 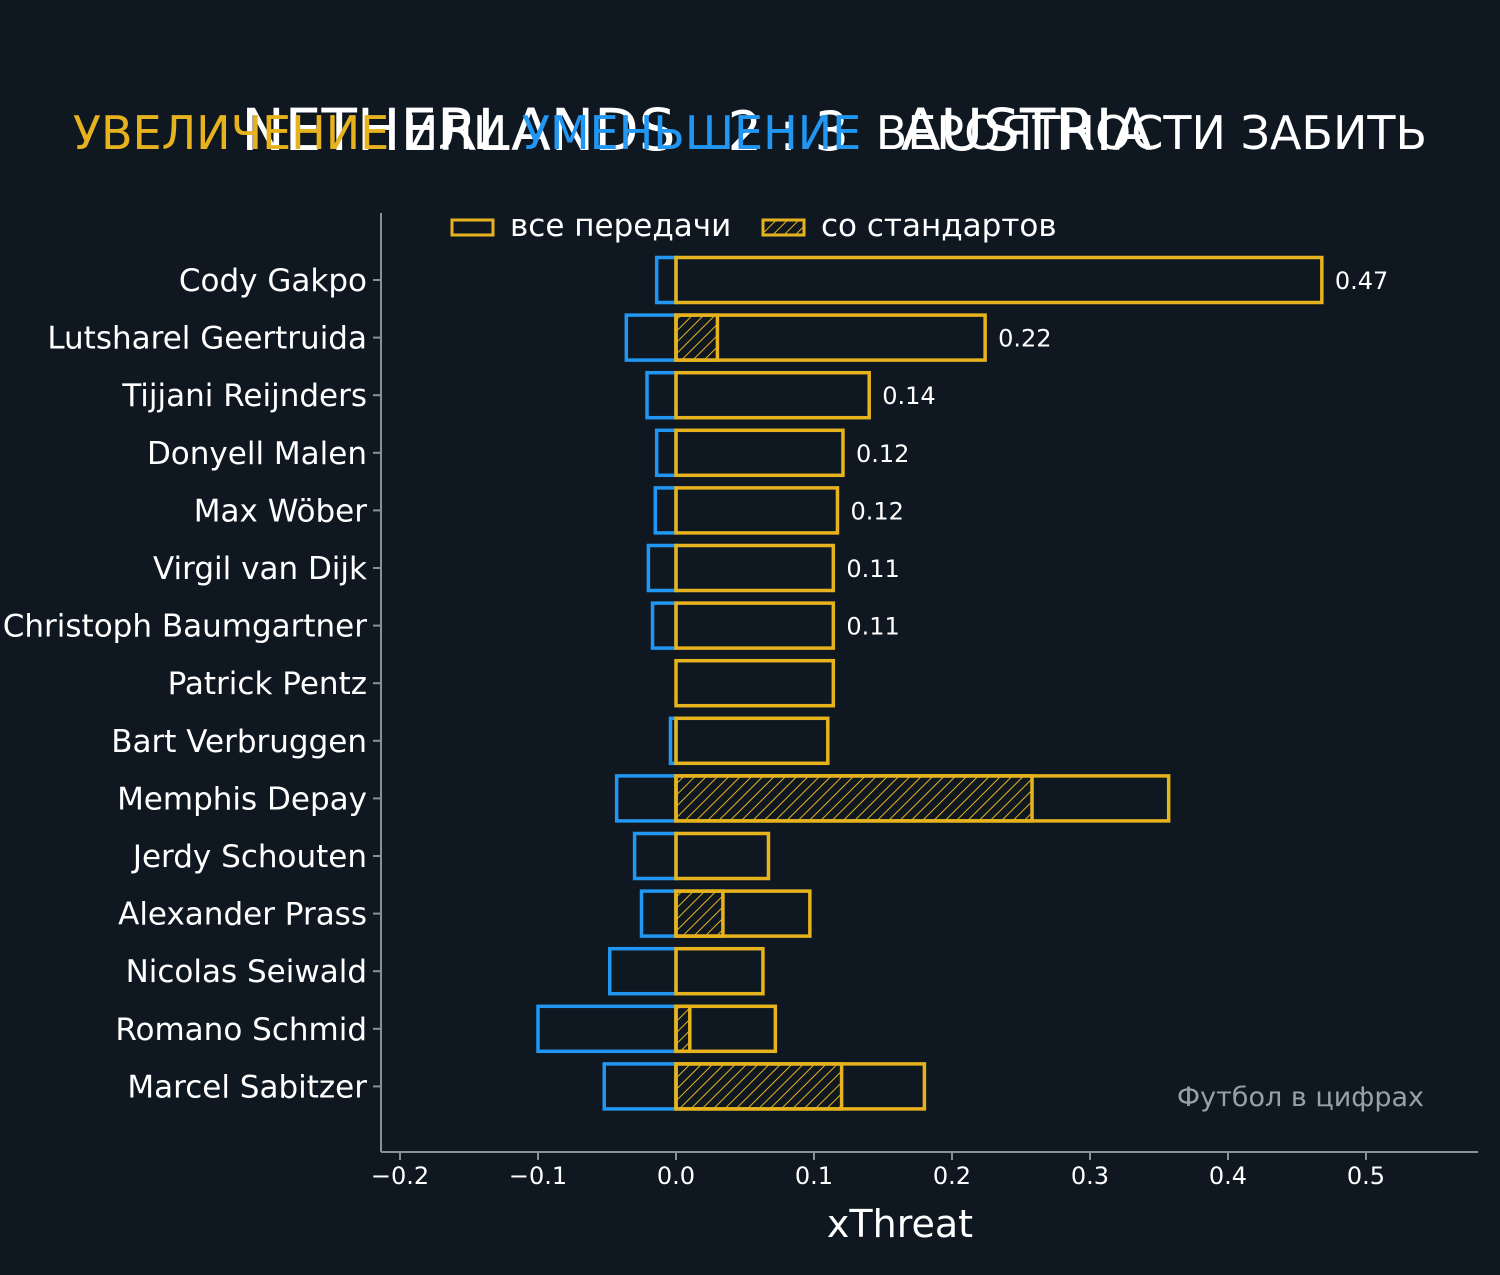 I want to click on match-title: NETHERLANDS 2 : 3 AUSTRIA, so click(x=660, y=130).